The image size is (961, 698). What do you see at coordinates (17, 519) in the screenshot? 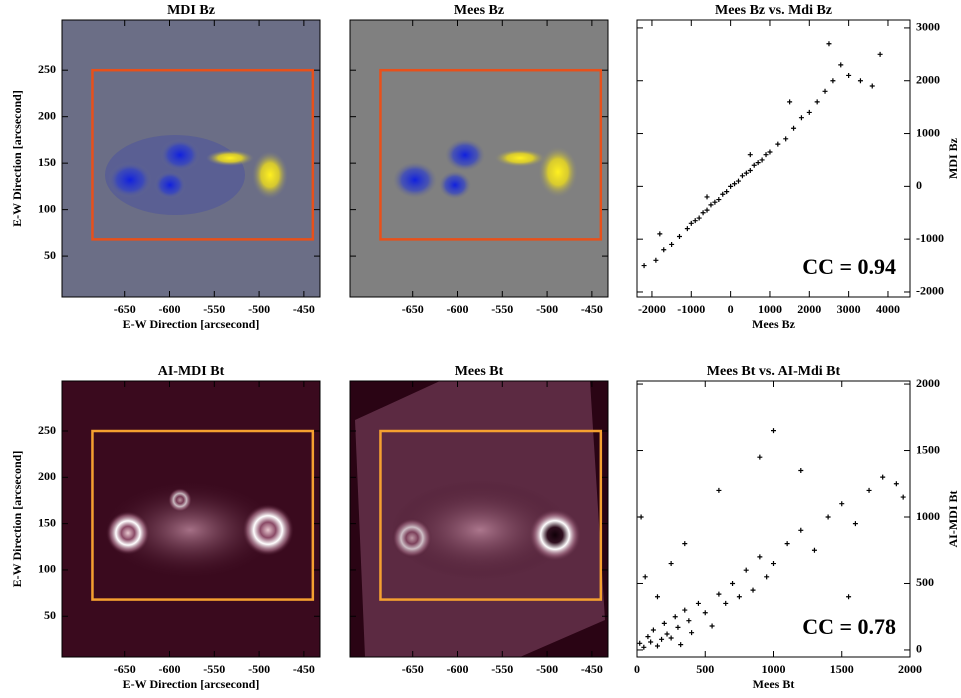
I see `y-axis-label: E-W Direction [arcsecond]` at bounding box center [17, 519].